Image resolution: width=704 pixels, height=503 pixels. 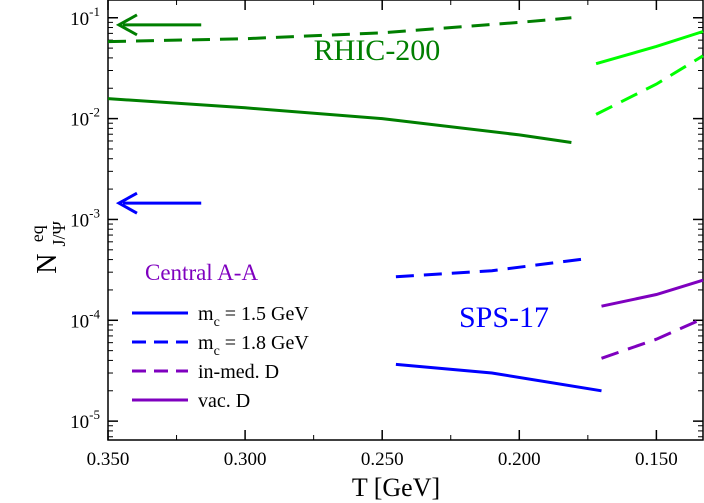 What do you see at coordinates (519, 459) in the screenshot?
I see `x-tick-label: 0.200` at bounding box center [519, 459].